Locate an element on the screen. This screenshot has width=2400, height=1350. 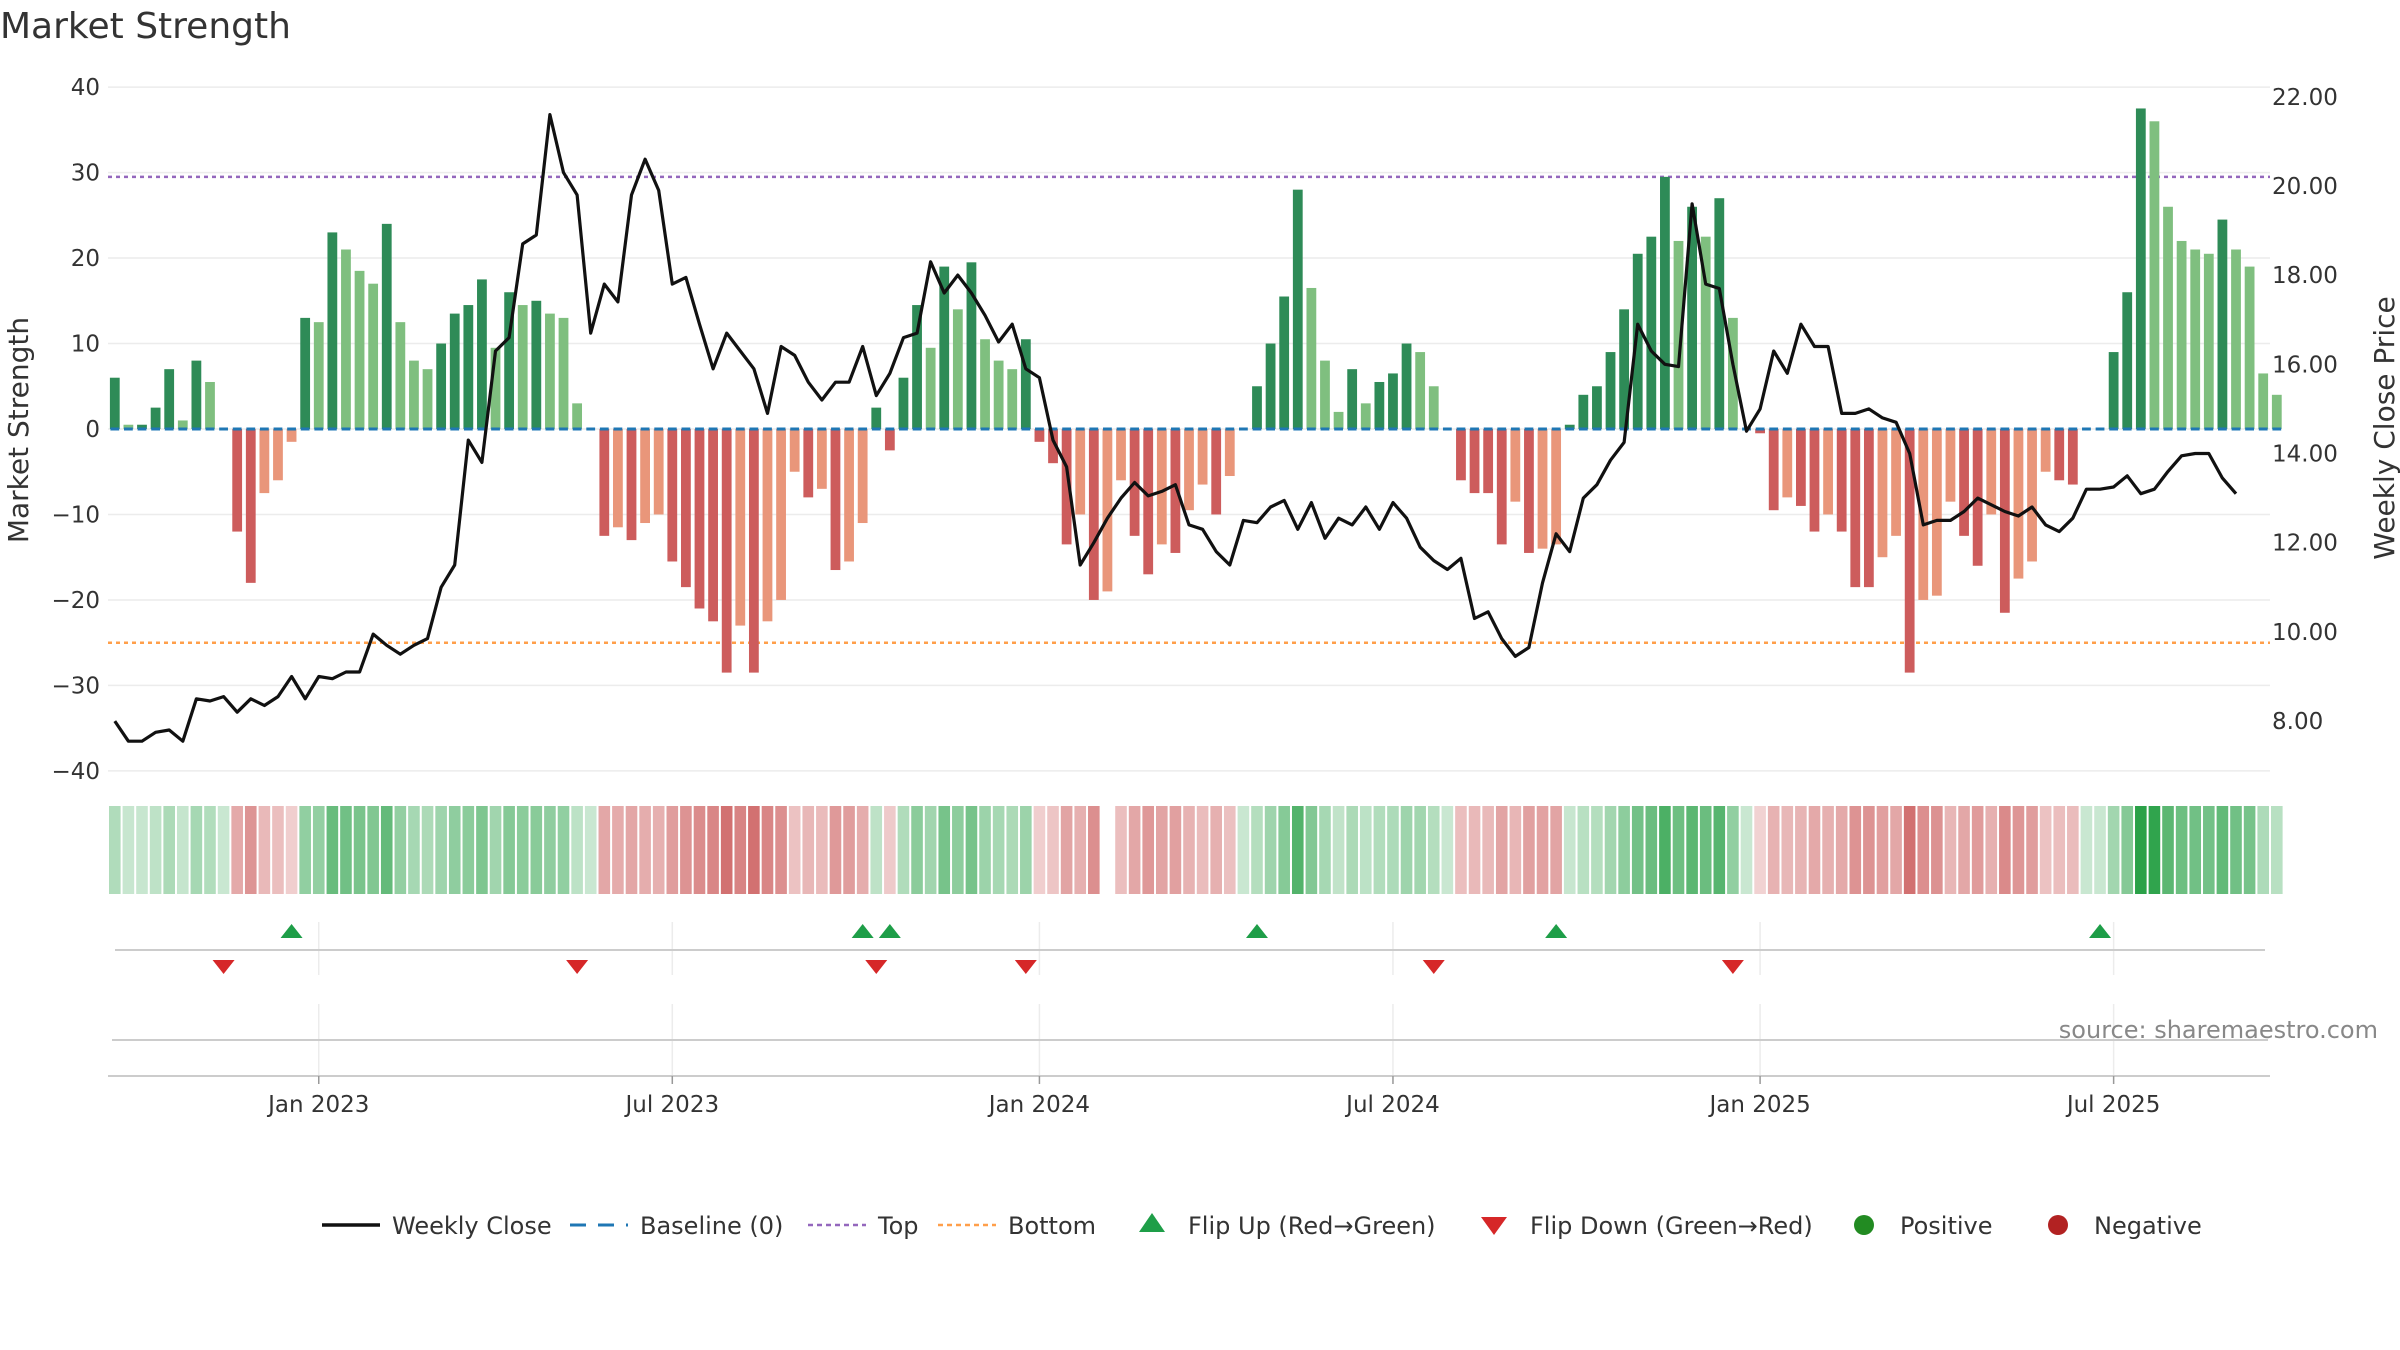
y2-tick-label: 22.00 is located at coordinates (2305, 98).